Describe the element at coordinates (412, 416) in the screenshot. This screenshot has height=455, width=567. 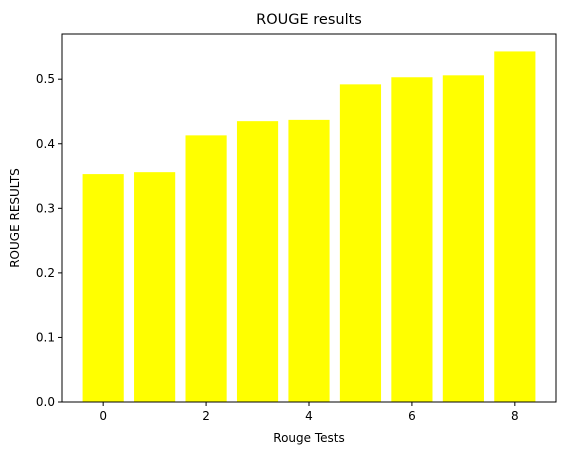
I see `x-tick-label: 6` at that location.